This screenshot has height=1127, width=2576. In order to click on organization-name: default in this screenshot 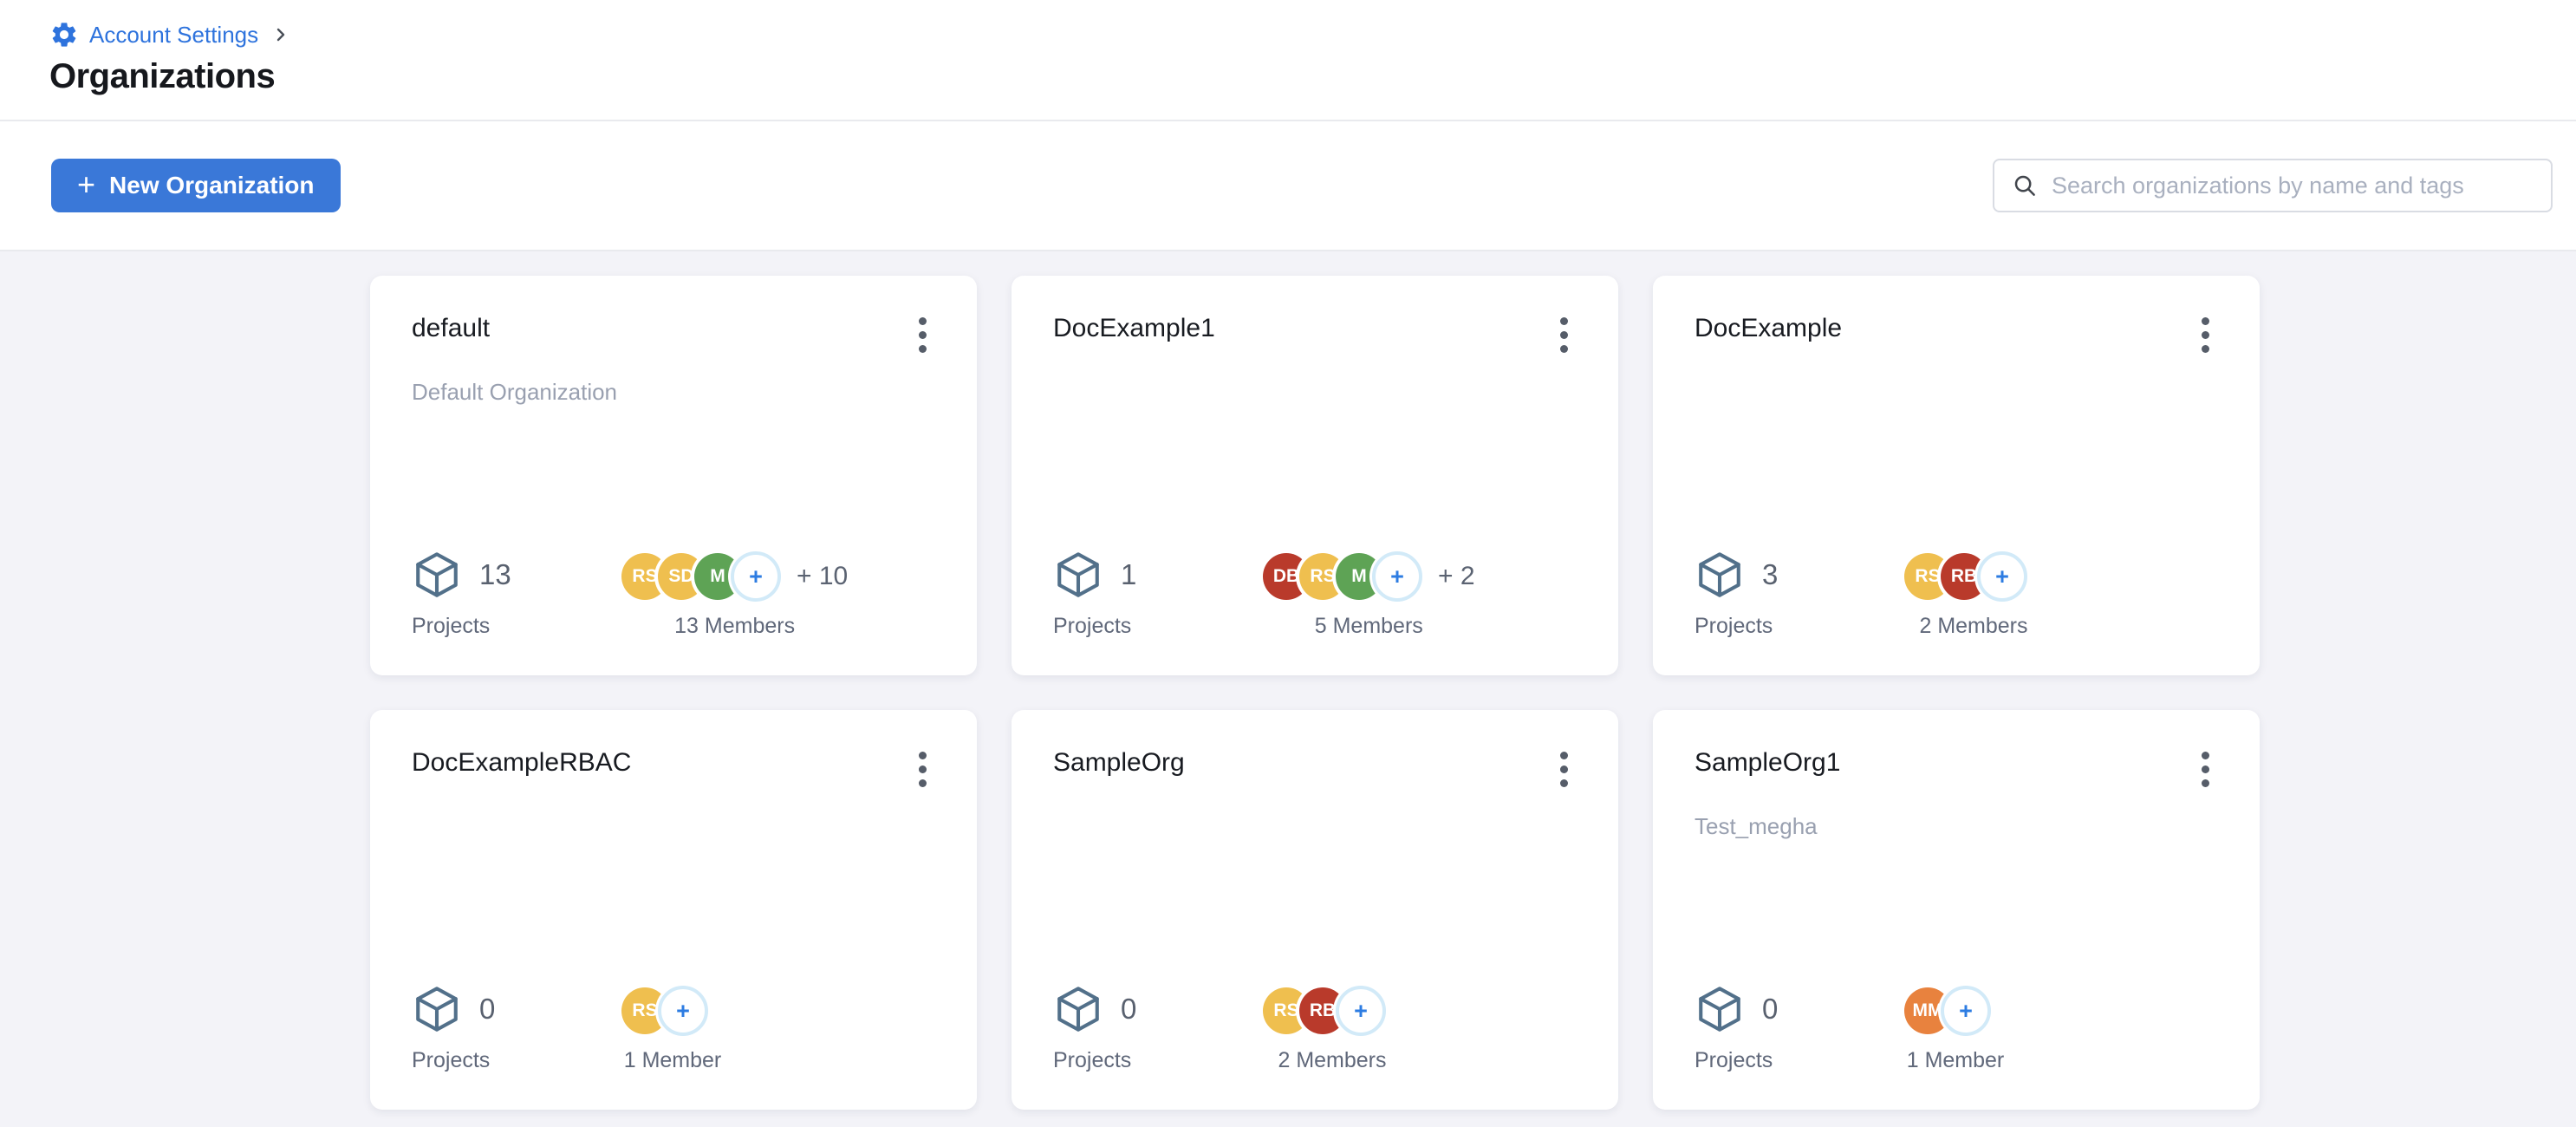, I will do `click(451, 328)`.